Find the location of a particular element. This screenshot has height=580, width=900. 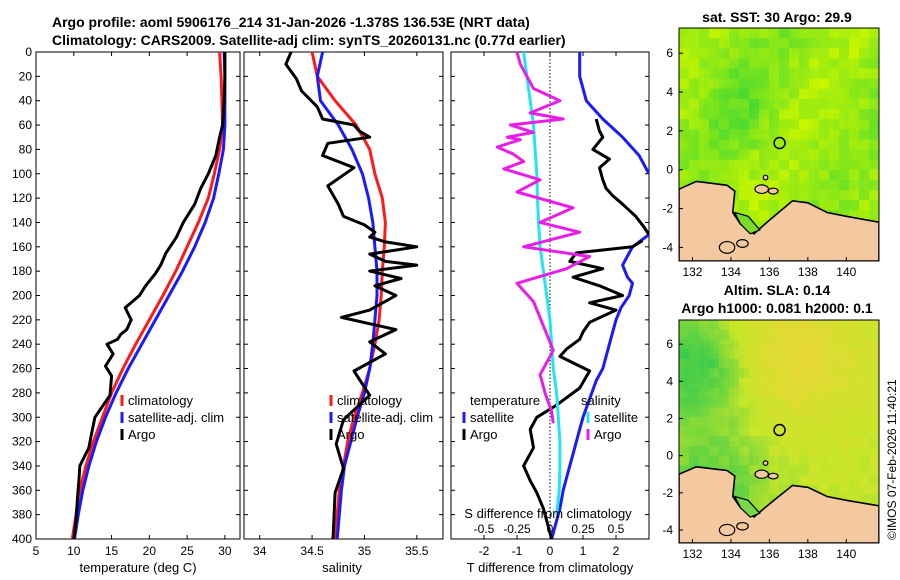

x-tick-label: 132 is located at coordinates (692, 272).